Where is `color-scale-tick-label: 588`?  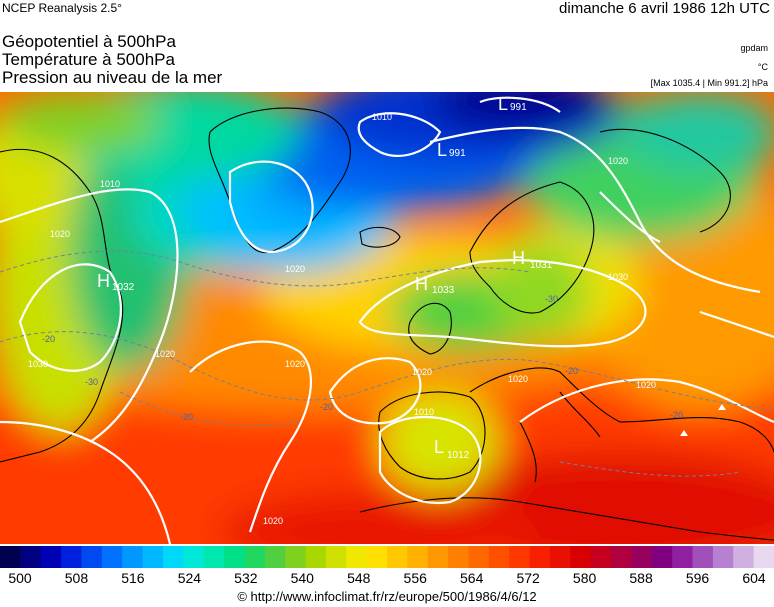
color-scale-tick-label: 588 is located at coordinates (641, 578).